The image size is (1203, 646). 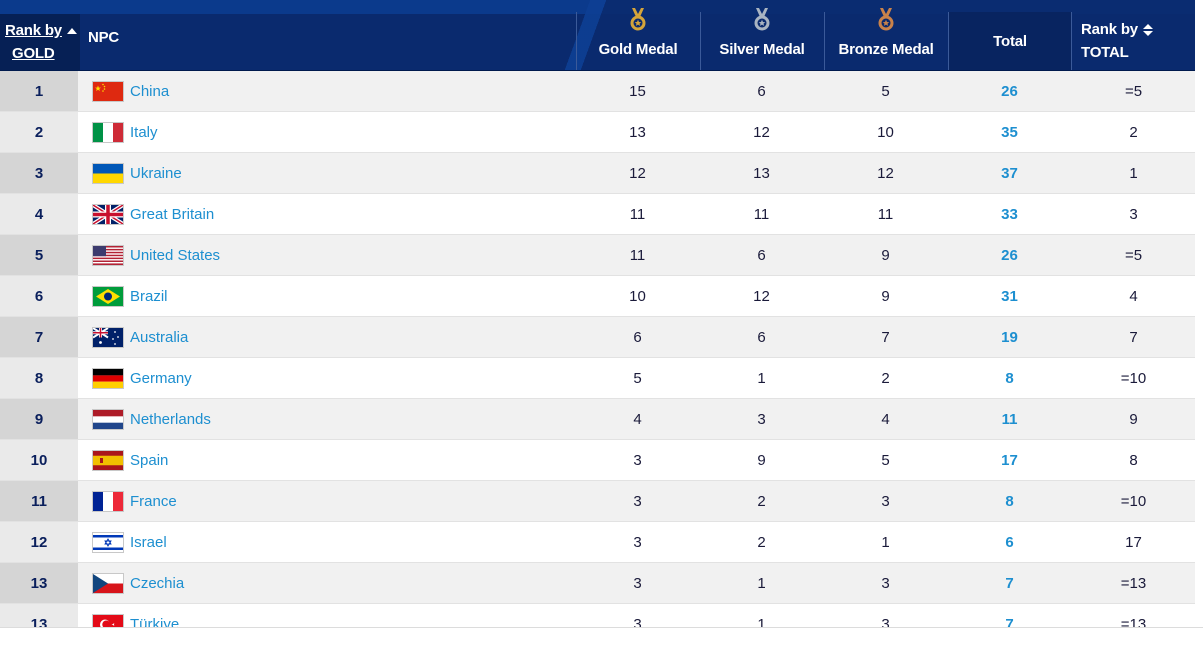 I want to click on total-column-header: Total, so click(x=1009, y=41).